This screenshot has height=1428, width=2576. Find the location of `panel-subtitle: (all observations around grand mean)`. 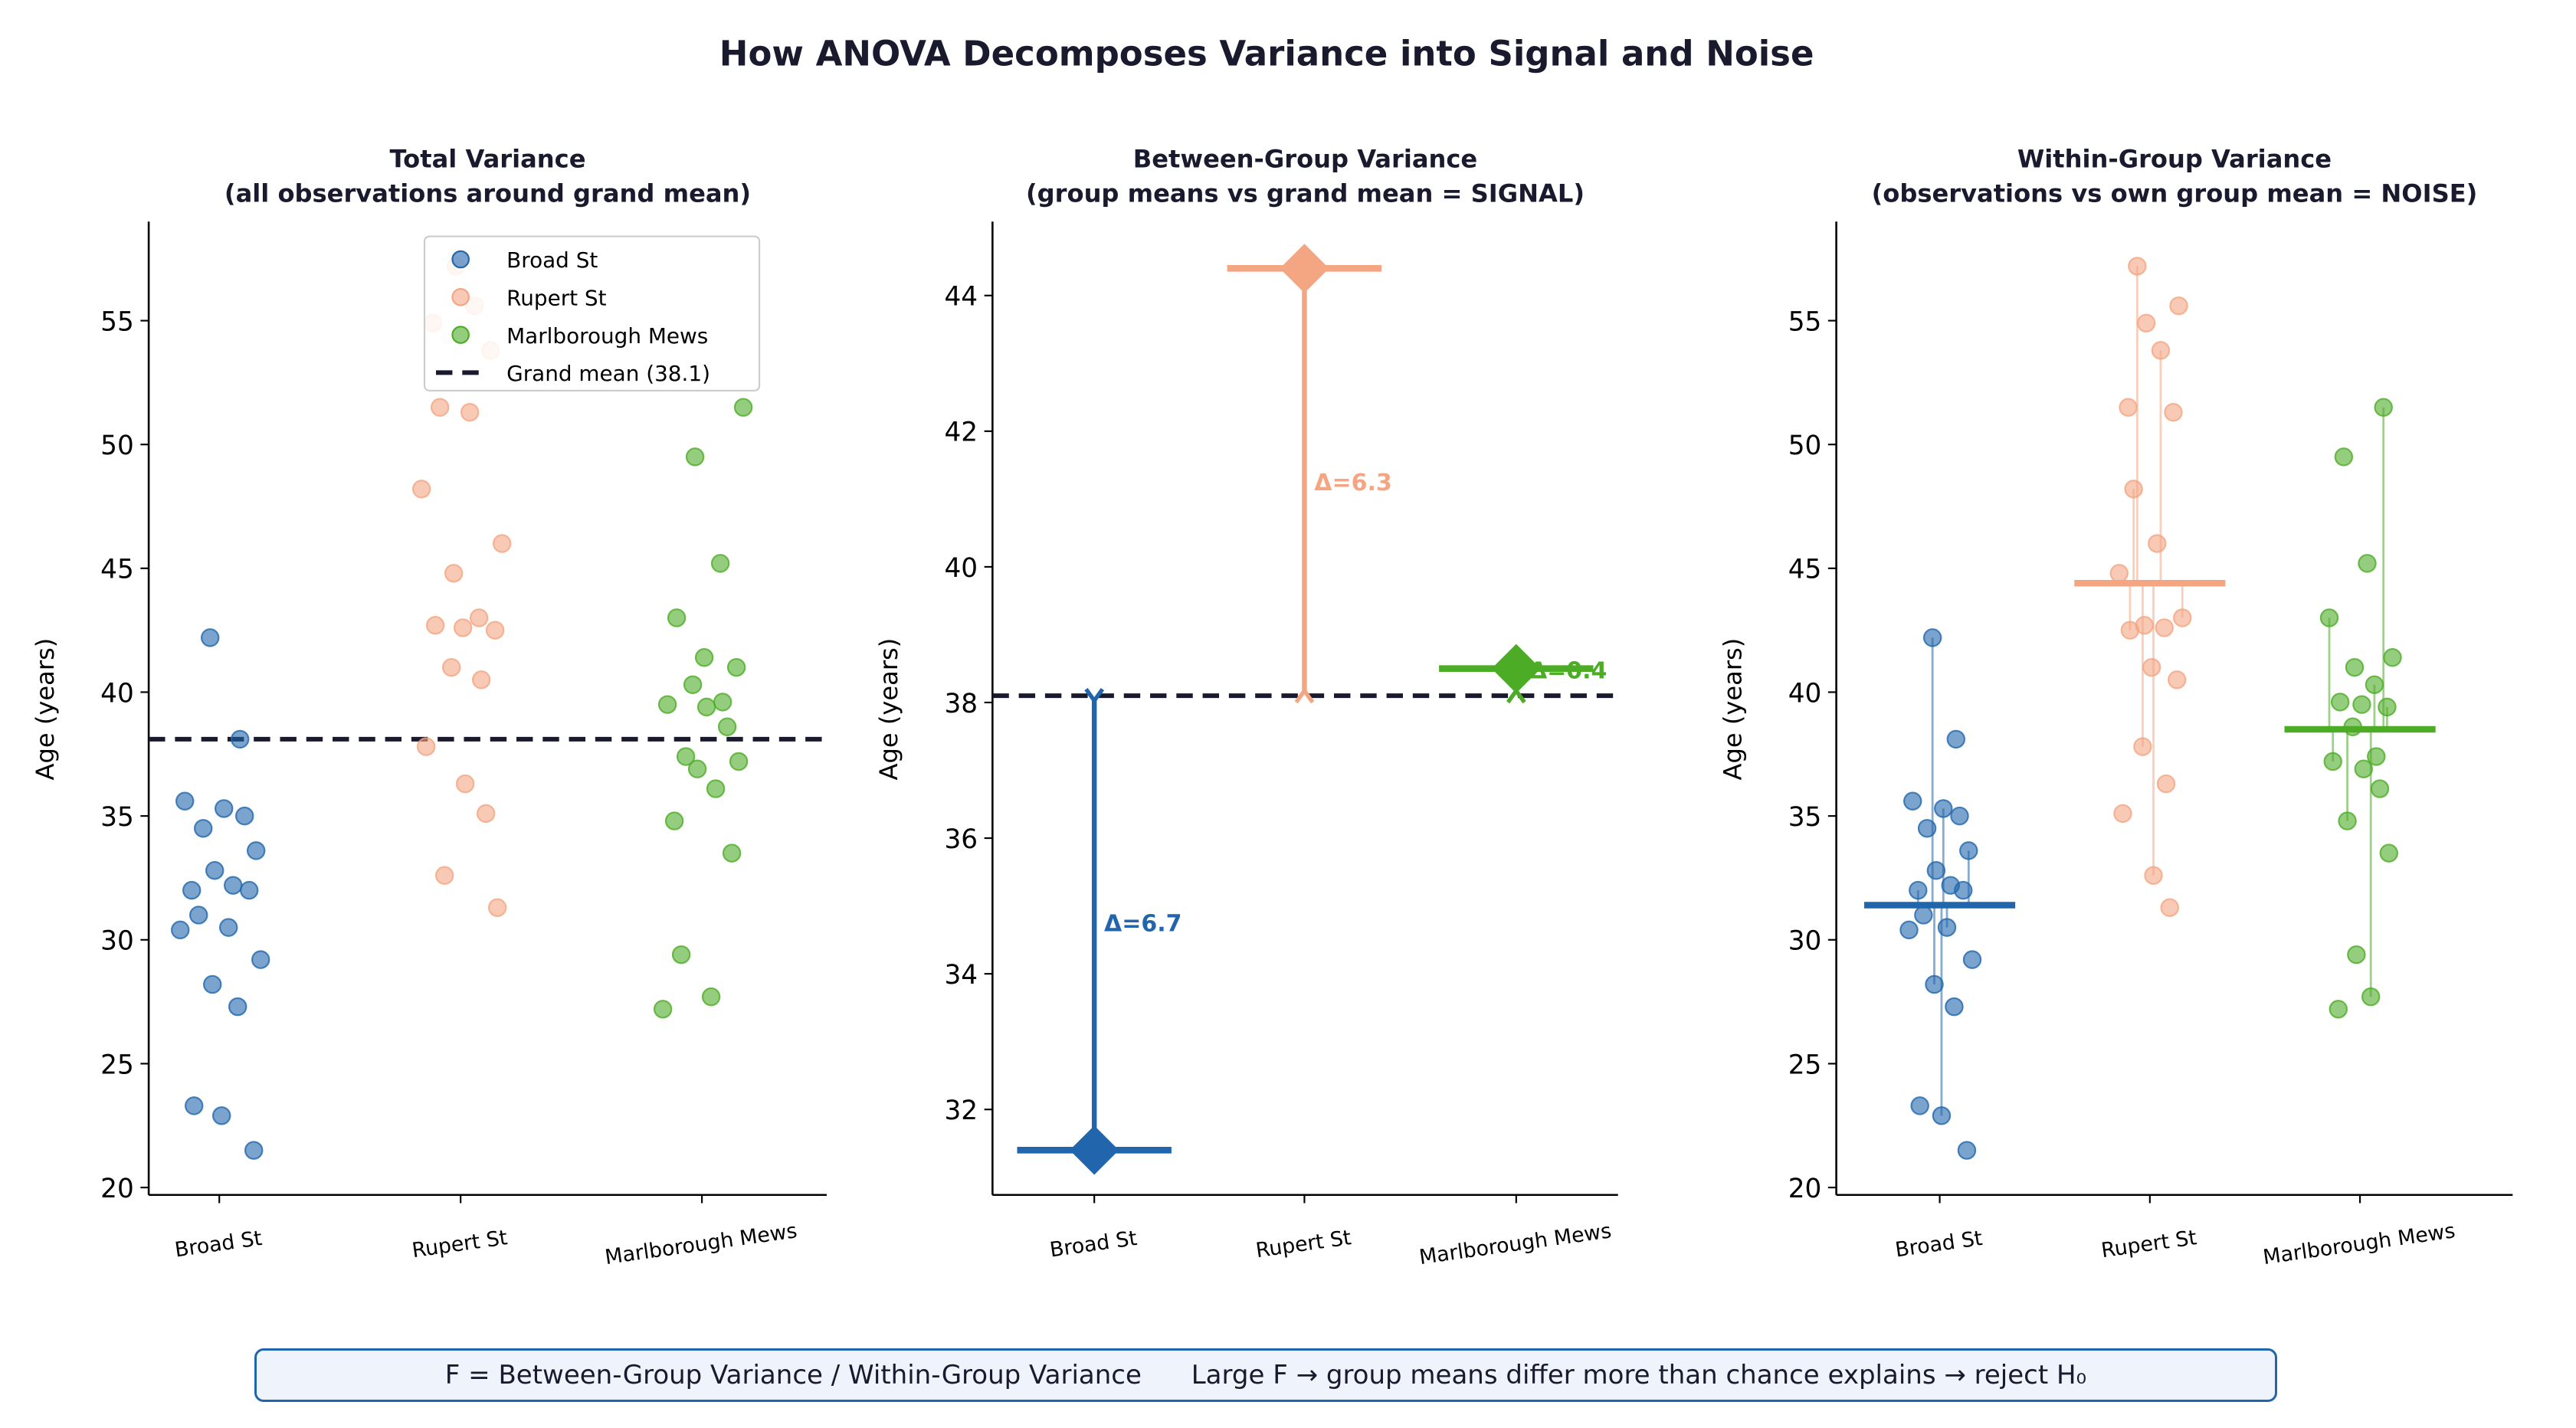

panel-subtitle: (all observations around grand mean) is located at coordinates (488, 194).